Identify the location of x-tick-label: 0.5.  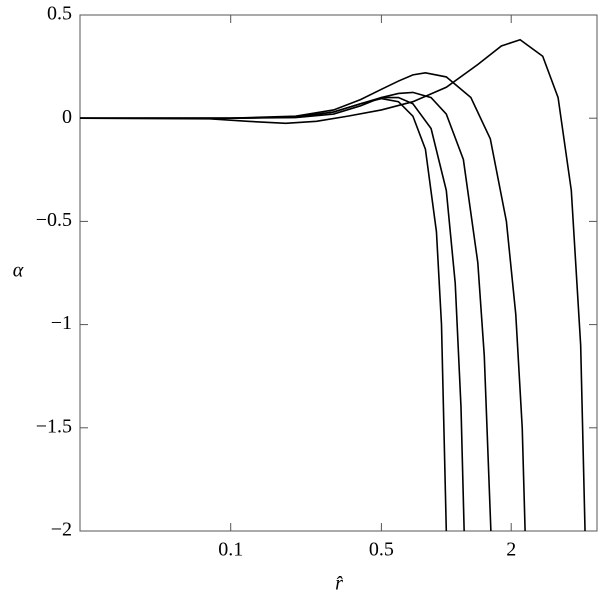
(381, 550).